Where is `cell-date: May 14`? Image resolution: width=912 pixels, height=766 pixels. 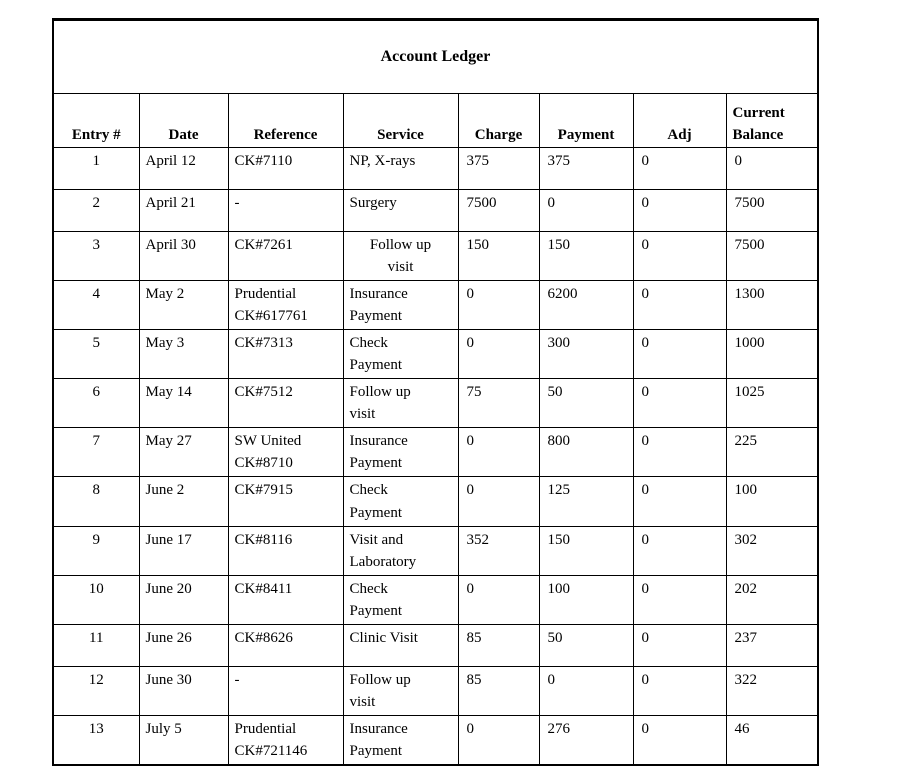
cell-date: May 14 is located at coordinates (183, 403).